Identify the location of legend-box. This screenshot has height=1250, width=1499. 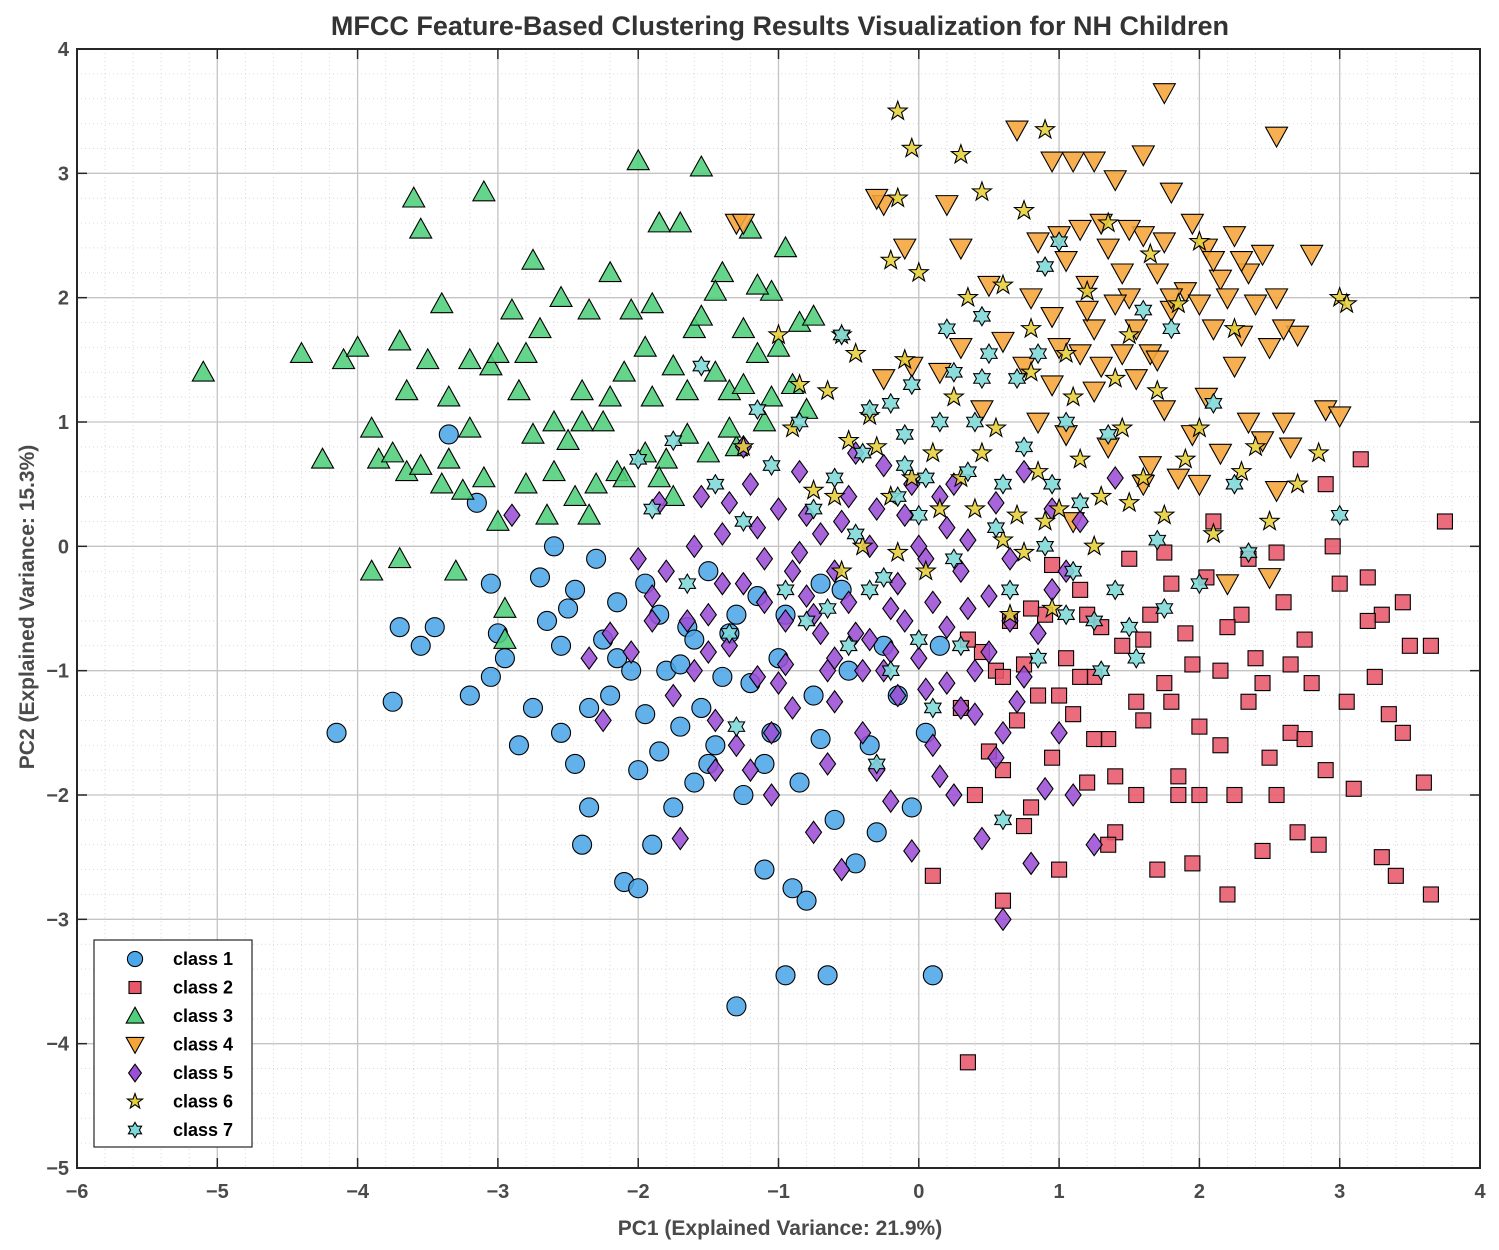
(173, 1043).